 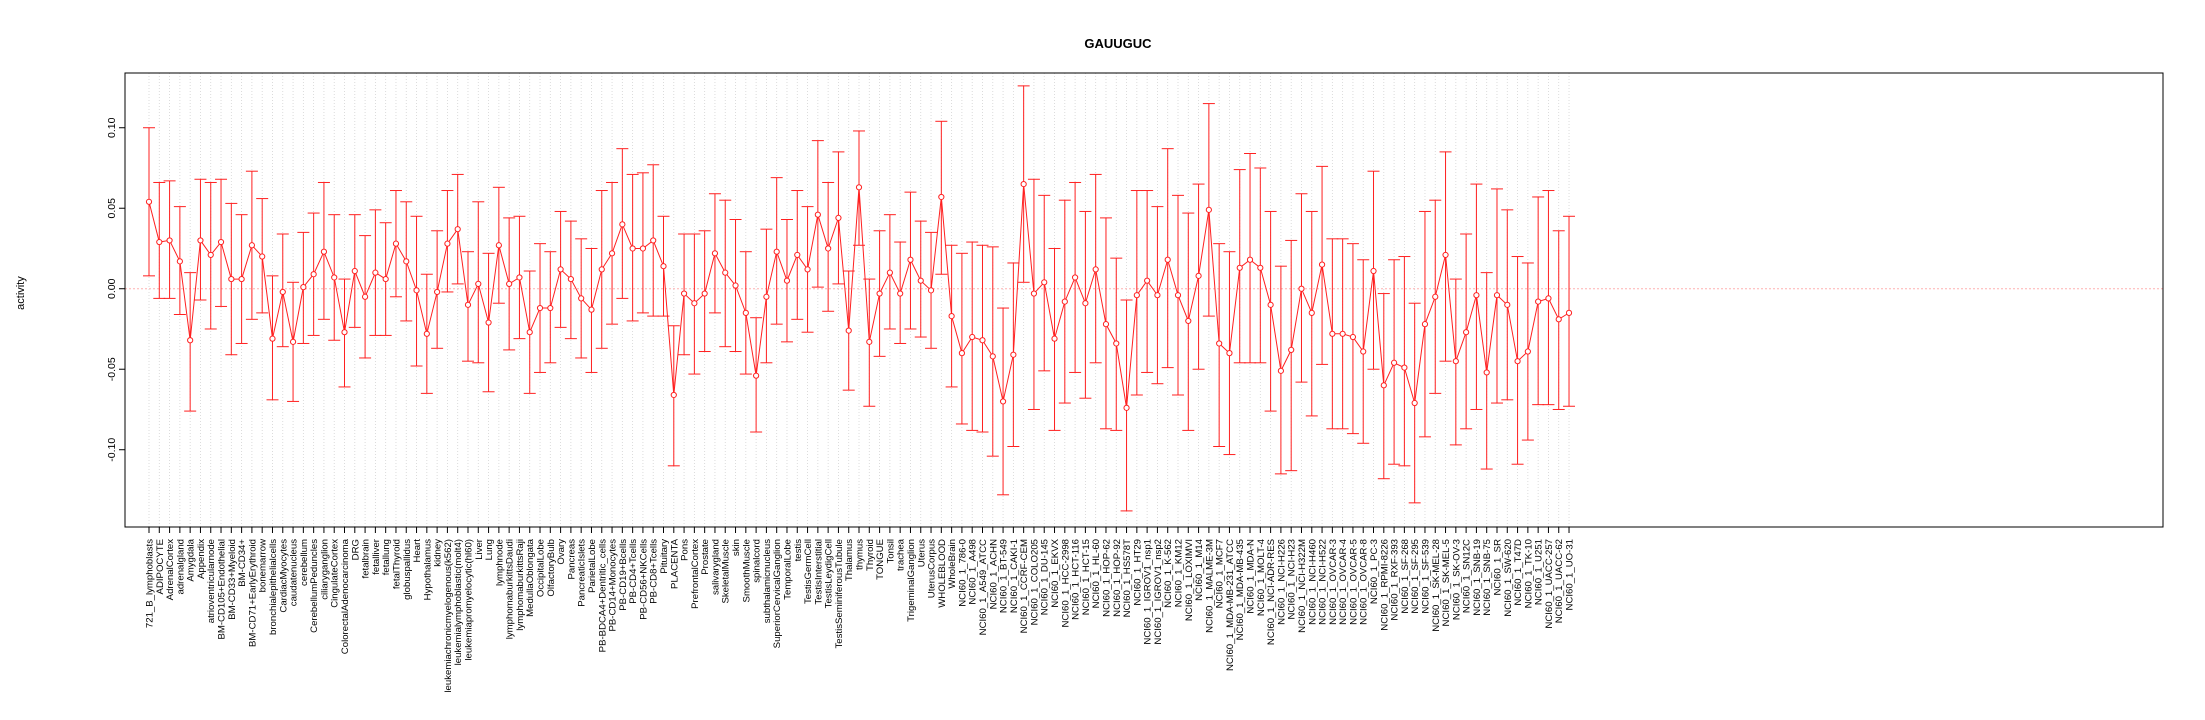 What do you see at coordinates (252, 593) in the screenshot?
I see `x-tick-label: BM-CD71+EarlyErythroid` at bounding box center [252, 593].